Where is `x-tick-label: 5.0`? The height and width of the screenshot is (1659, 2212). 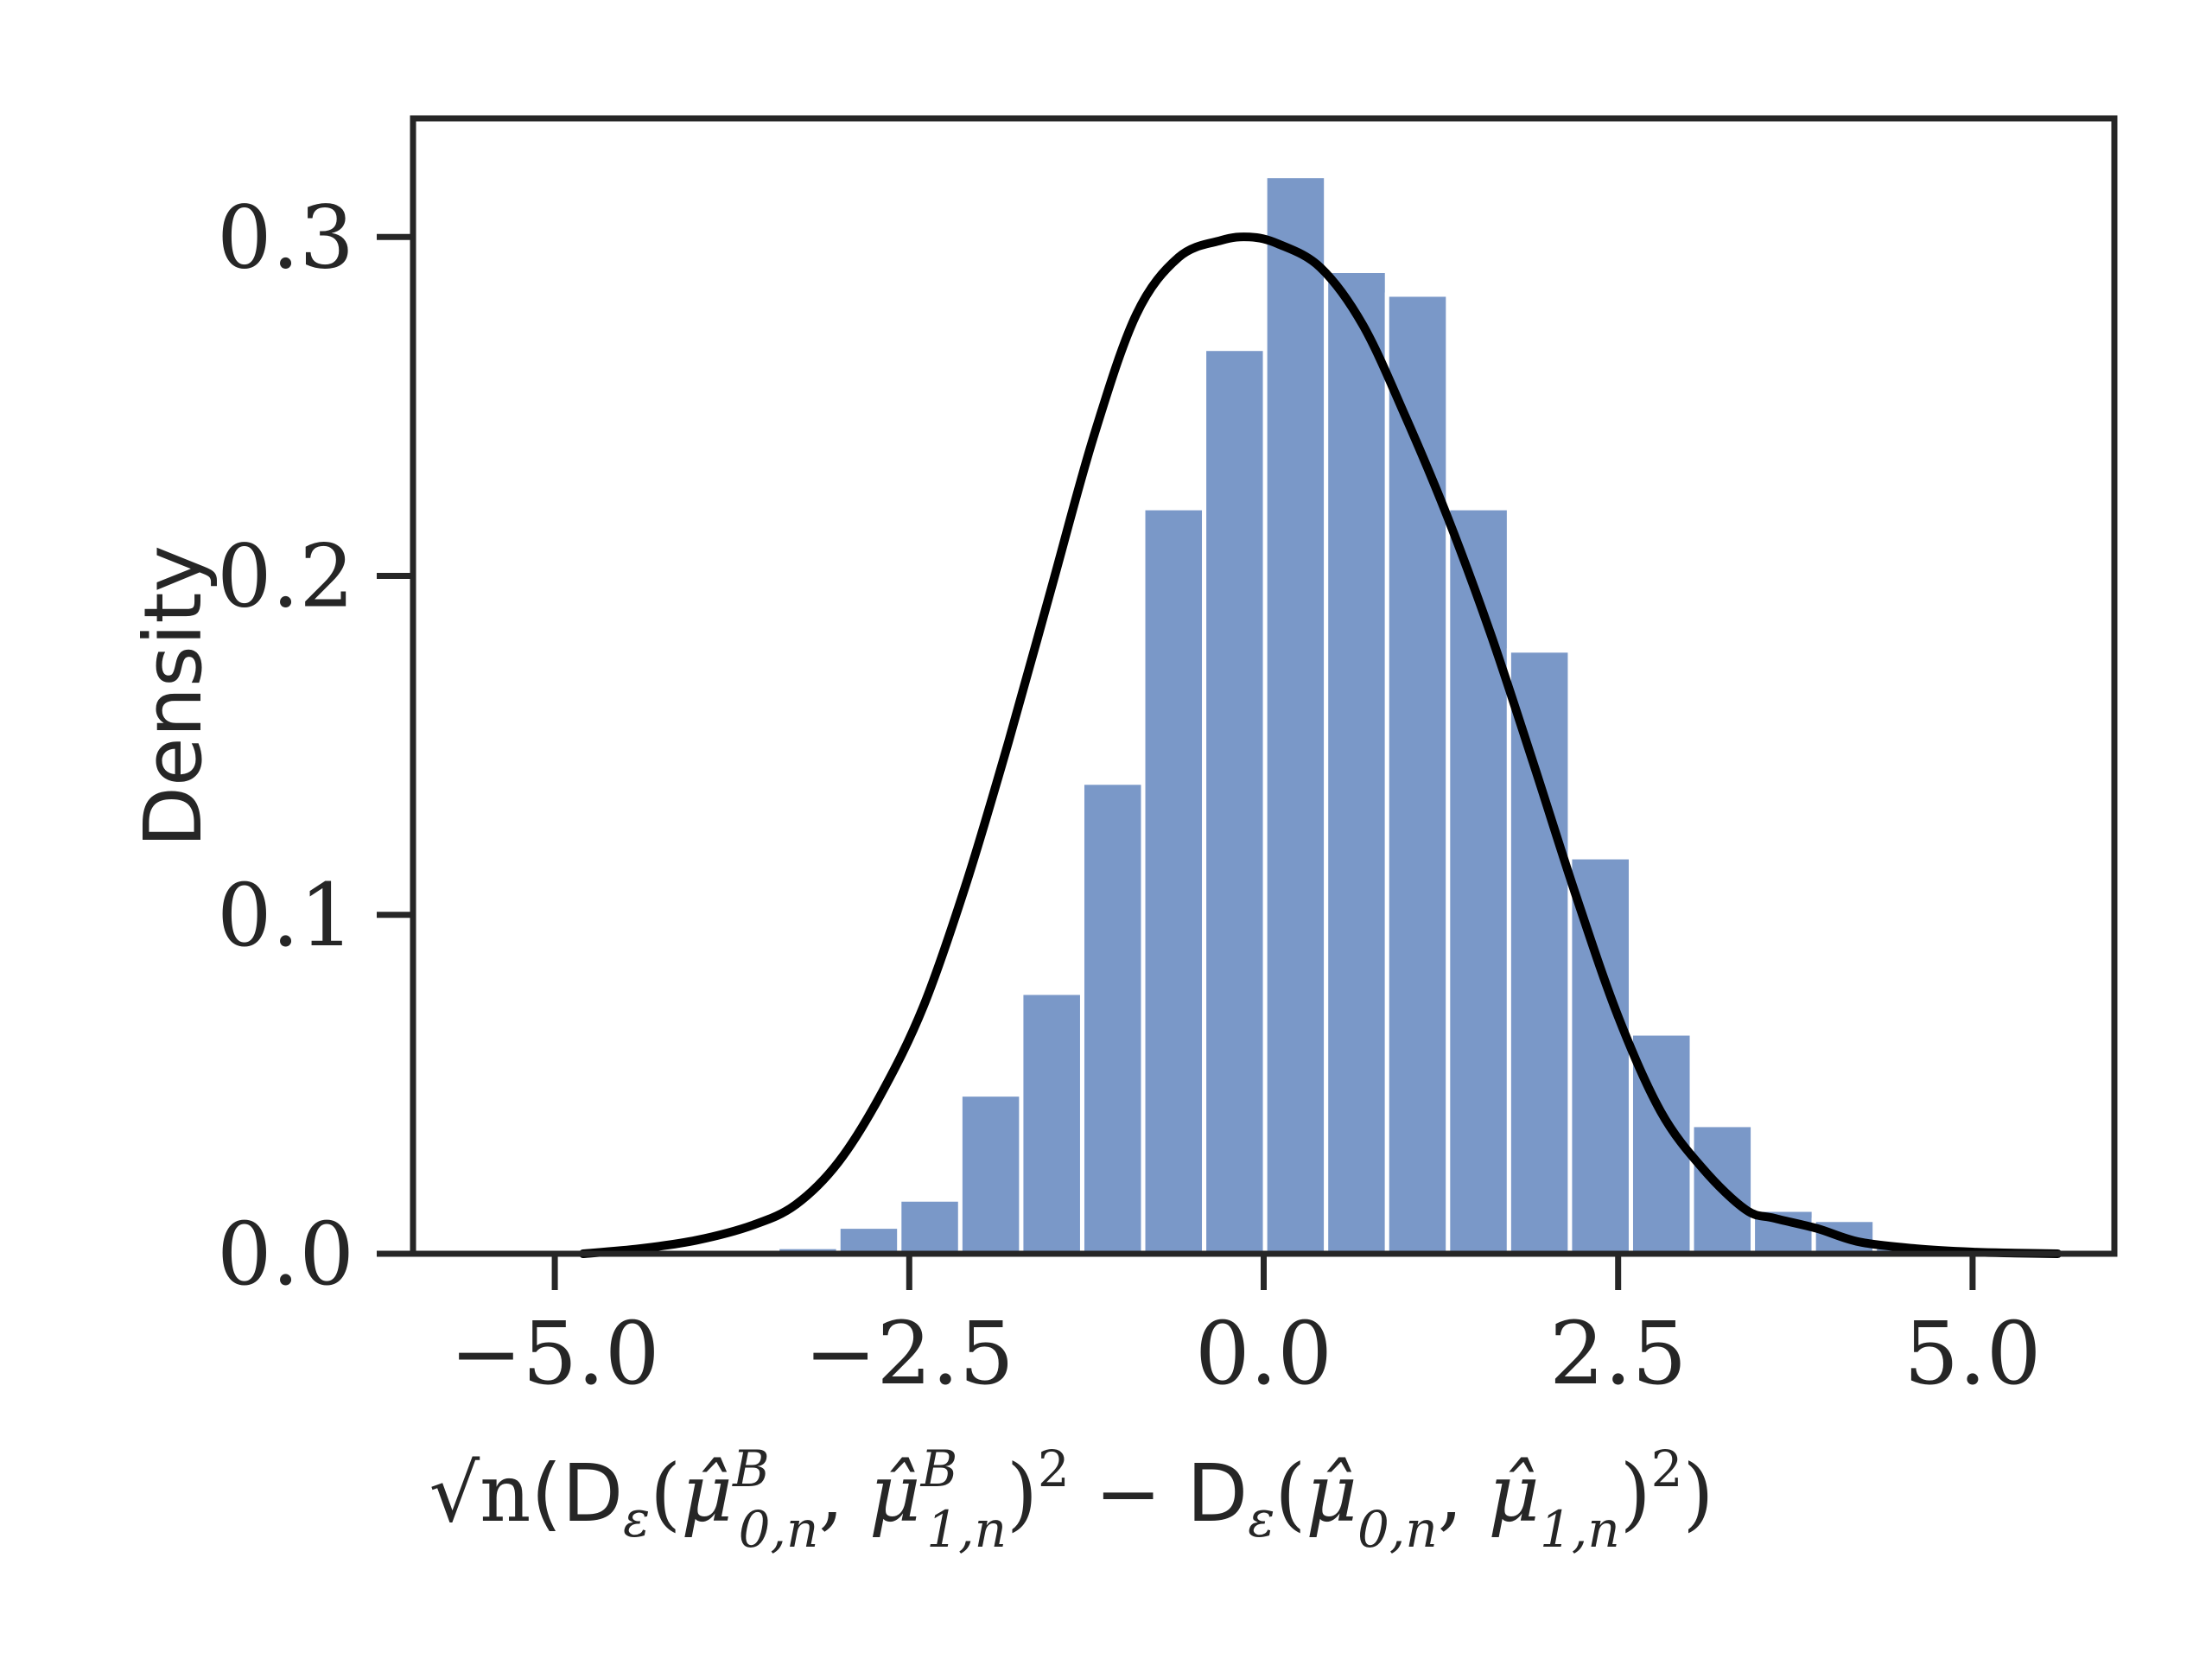 x-tick-label: 5.0 is located at coordinates (1972, 1353).